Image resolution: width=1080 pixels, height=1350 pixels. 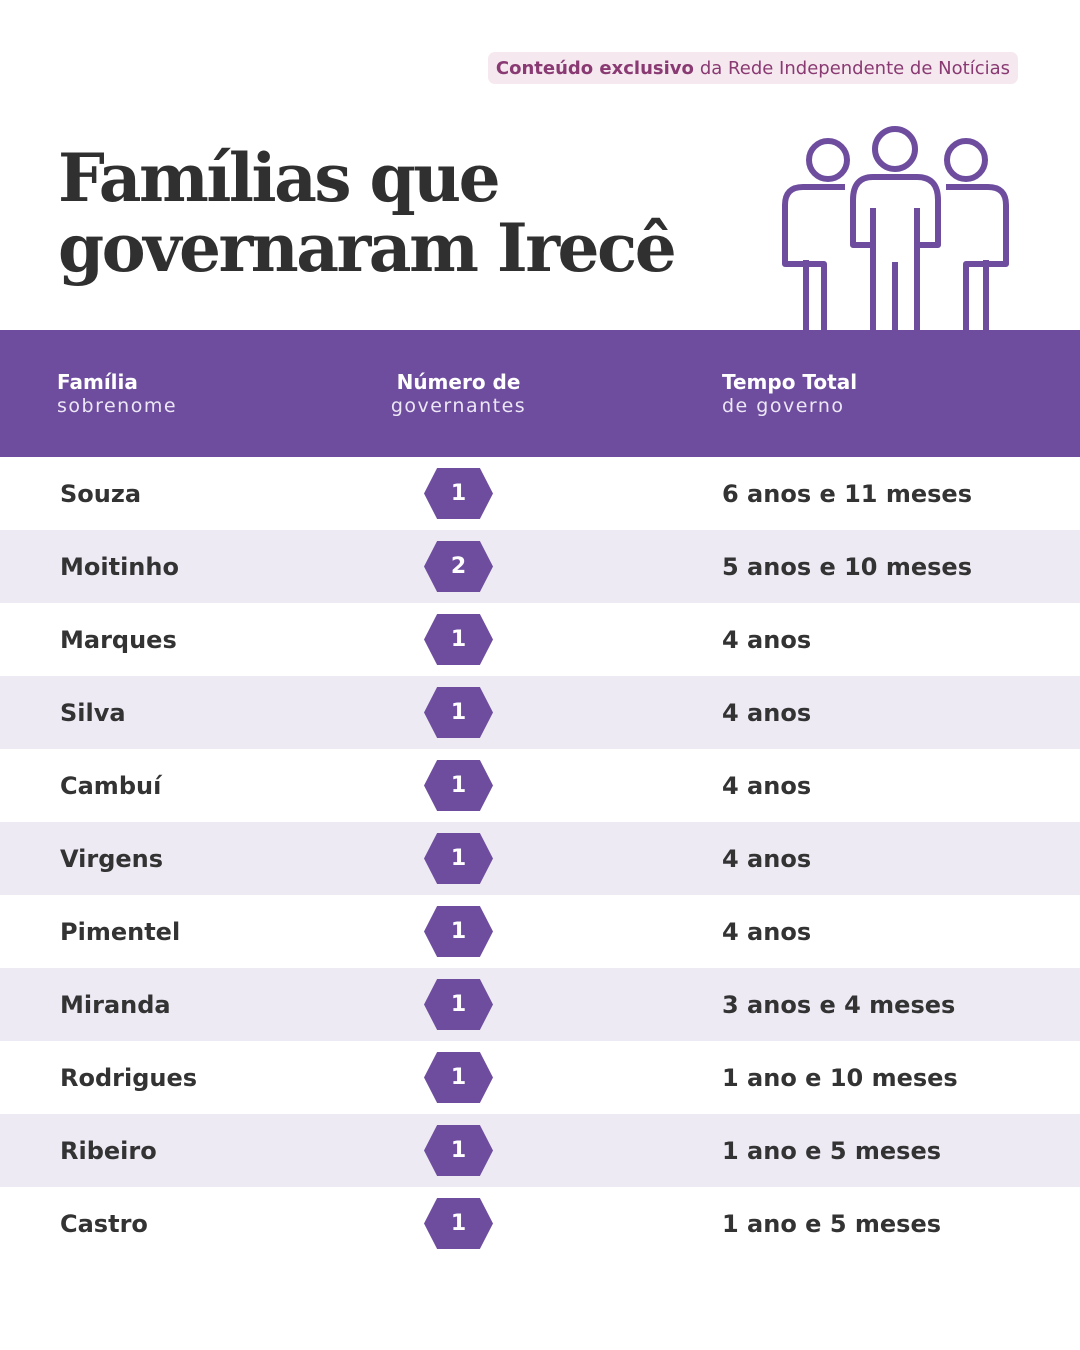 What do you see at coordinates (367, 248) in the screenshot?
I see `page-title-line-2: governaram Irecê` at bounding box center [367, 248].